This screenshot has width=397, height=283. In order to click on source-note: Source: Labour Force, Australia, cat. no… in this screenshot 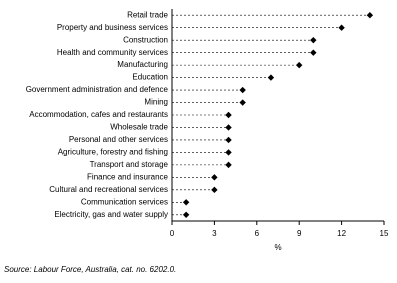, I will do `click(90, 269)`.